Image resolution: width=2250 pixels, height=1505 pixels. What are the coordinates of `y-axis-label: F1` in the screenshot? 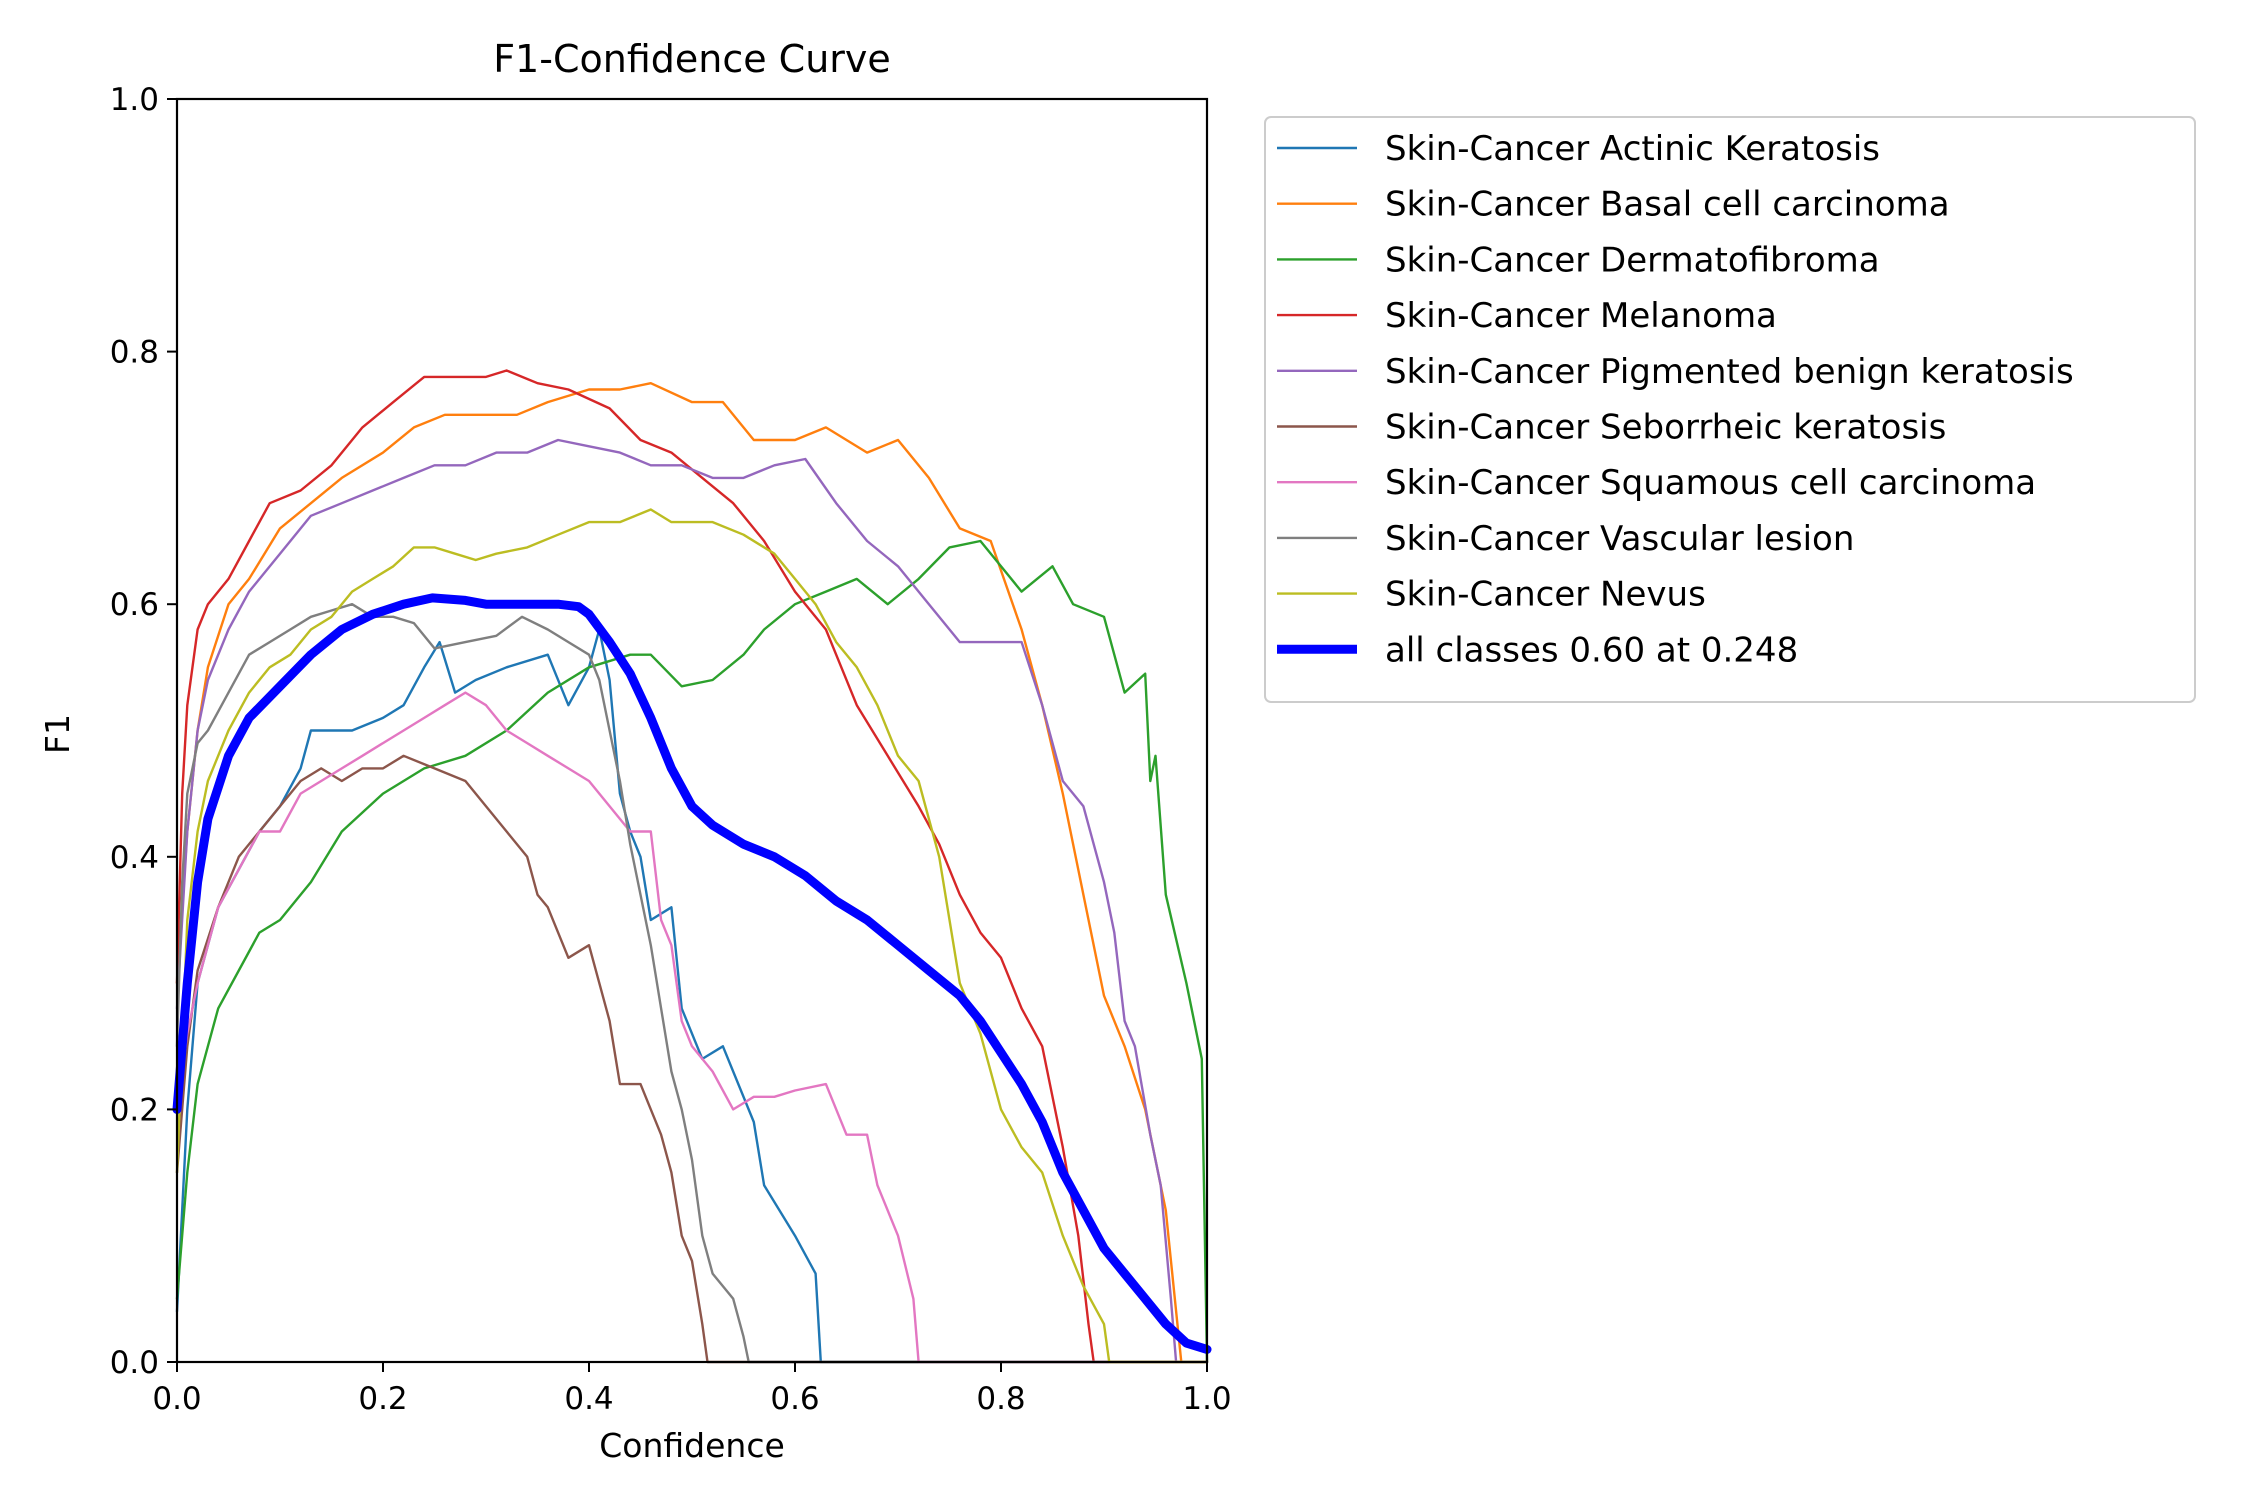 It's located at (57, 734).